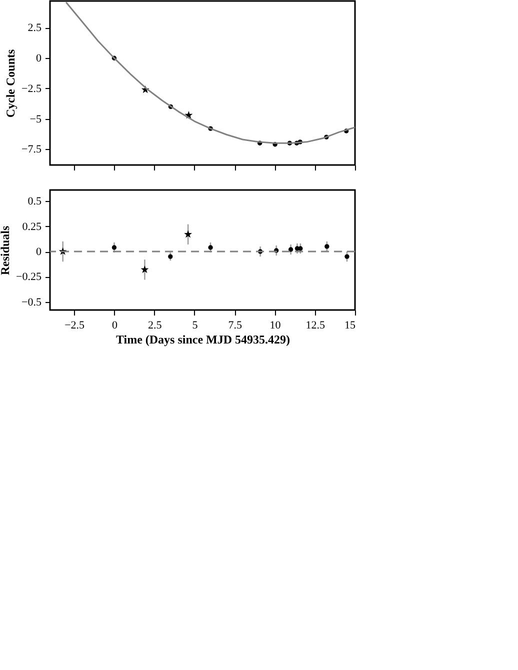  Describe the element at coordinates (276, 326) in the screenshot. I see `x-tick-label: 10` at that location.